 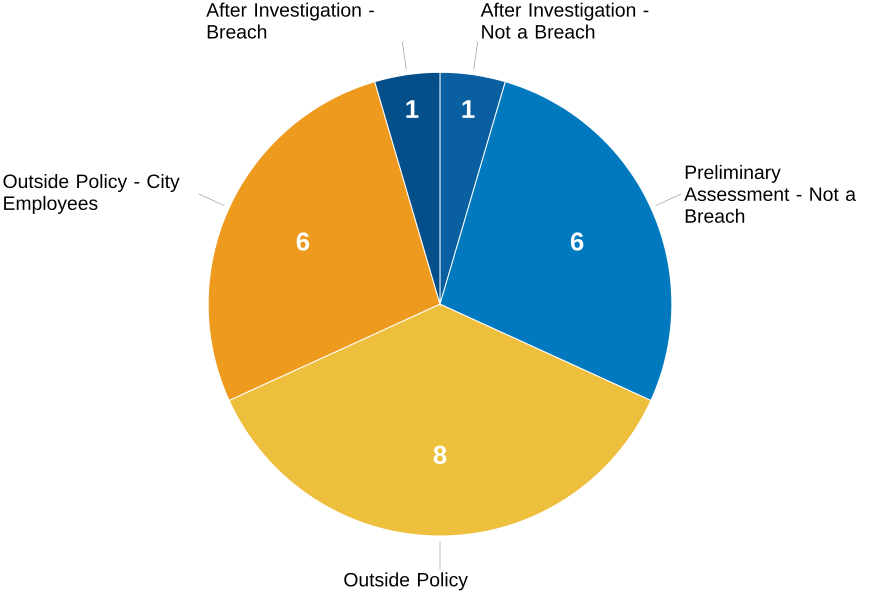 I want to click on slice-label: After Investigation - Not a Breach, so click(x=564, y=20).